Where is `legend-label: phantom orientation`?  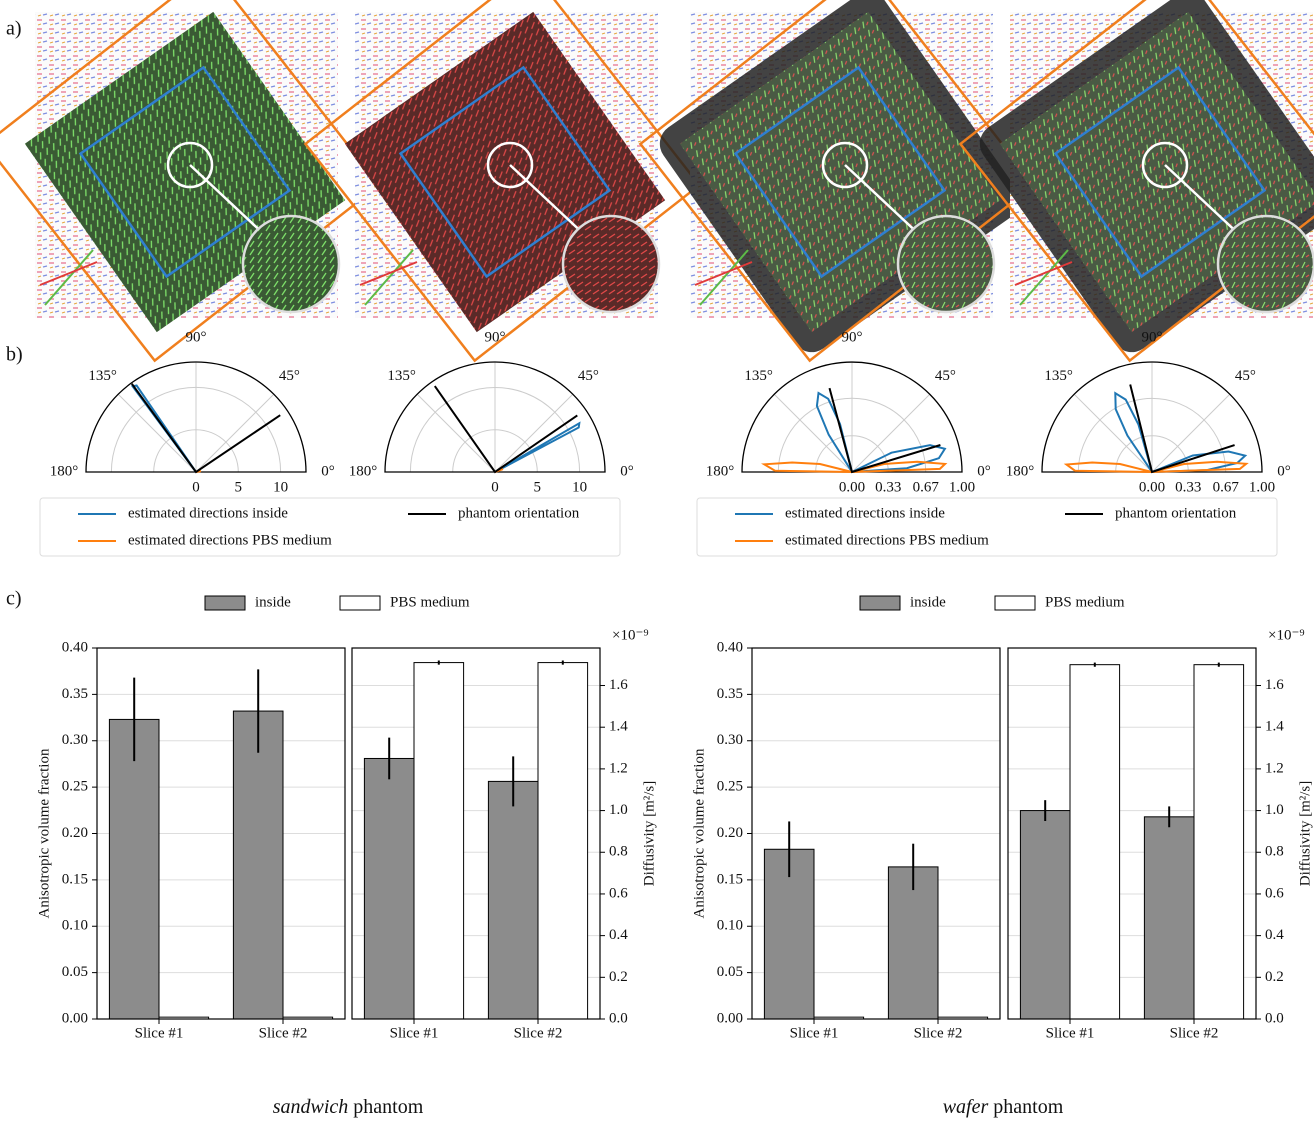
legend-label: phantom orientation is located at coordinates (1176, 513).